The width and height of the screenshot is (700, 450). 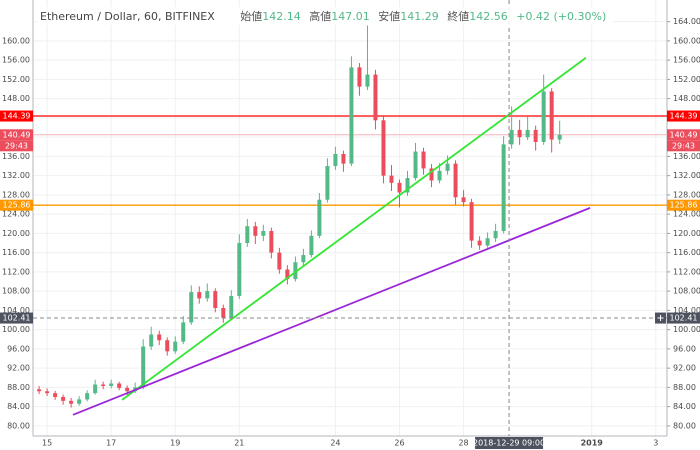 What do you see at coordinates (16, 60) in the screenshot?
I see `y-tick-label: 156.00` at bounding box center [16, 60].